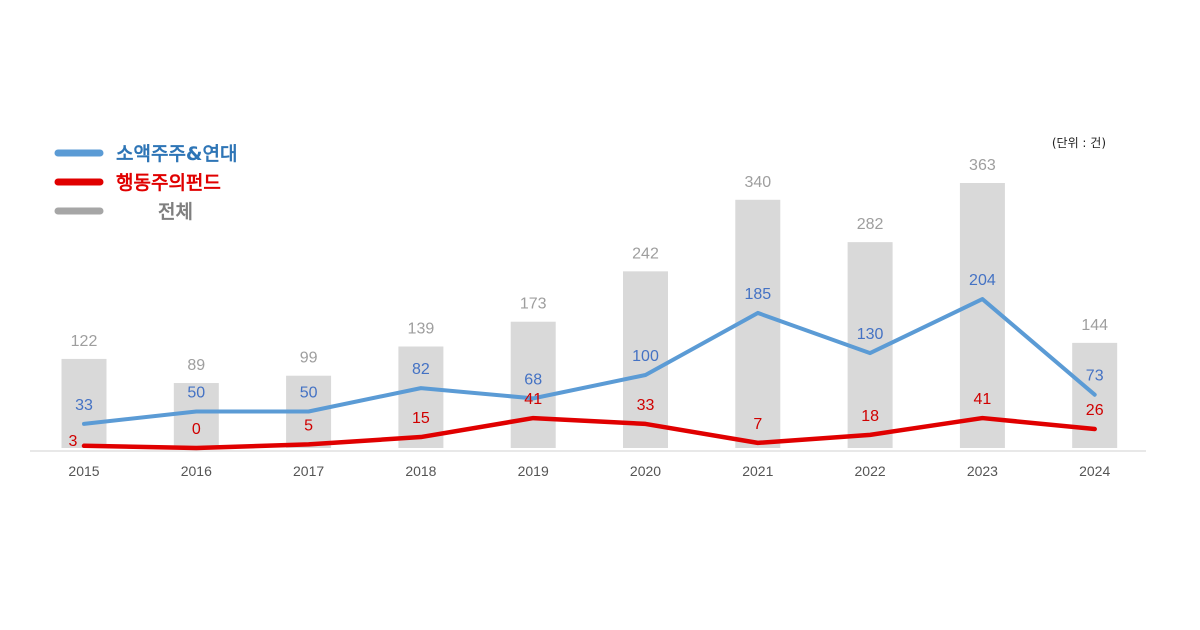 The height and width of the screenshot is (630, 1200). What do you see at coordinates (533, 471) in the screenshot?
I see `x-tick-2019: 2019` at bounding box center [533, 471].